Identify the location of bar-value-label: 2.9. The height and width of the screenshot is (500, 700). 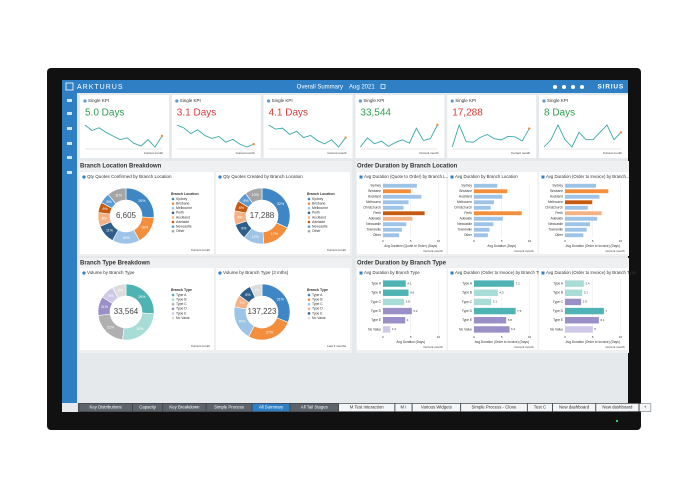
(585, 302).